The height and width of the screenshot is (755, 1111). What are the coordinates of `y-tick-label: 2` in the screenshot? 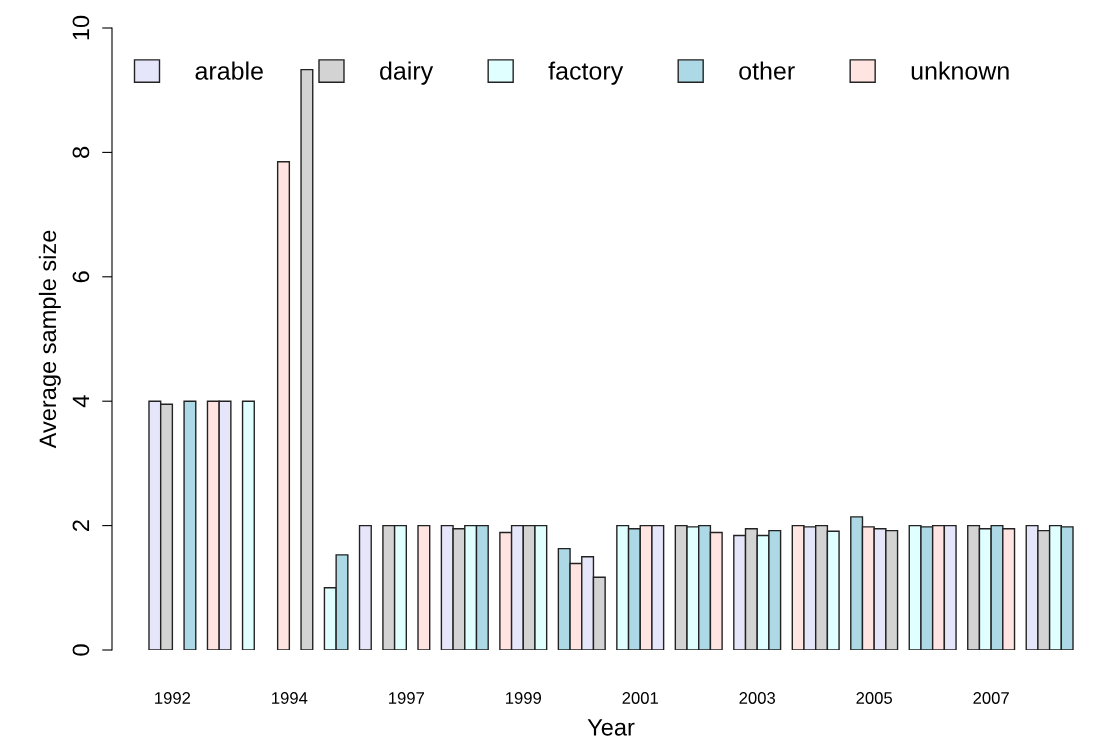 It's located at (81, 525).